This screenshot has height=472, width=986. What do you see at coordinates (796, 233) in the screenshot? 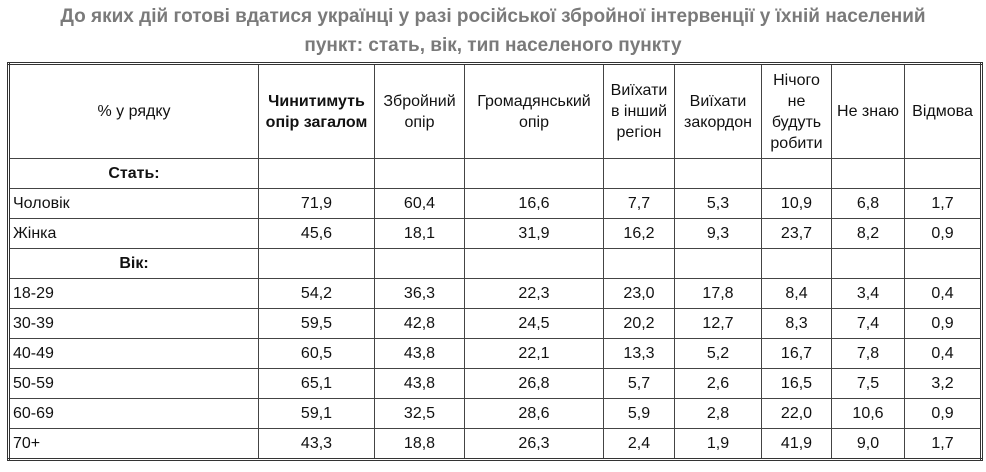
I see `cell: 23,7` at bounding box center [796, 233].